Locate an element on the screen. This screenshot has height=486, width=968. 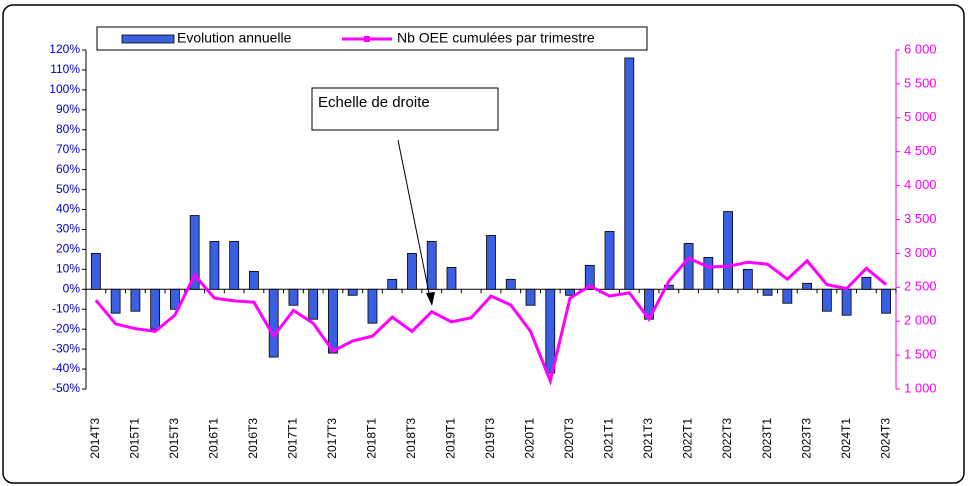
y-tick-label: 120% is located at coordinates (64, 49).